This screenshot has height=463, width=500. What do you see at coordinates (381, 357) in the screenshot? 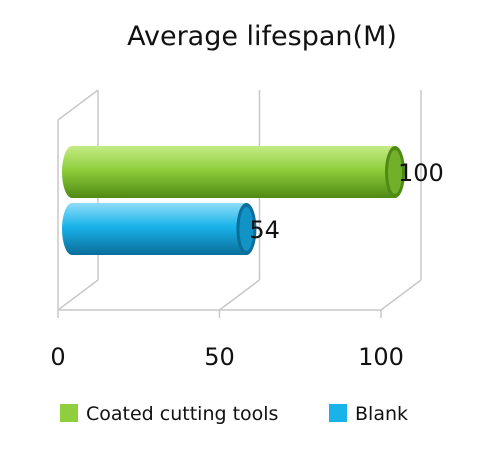
I see `x-tick-label-2: 100` at bounding box center [381, 357].